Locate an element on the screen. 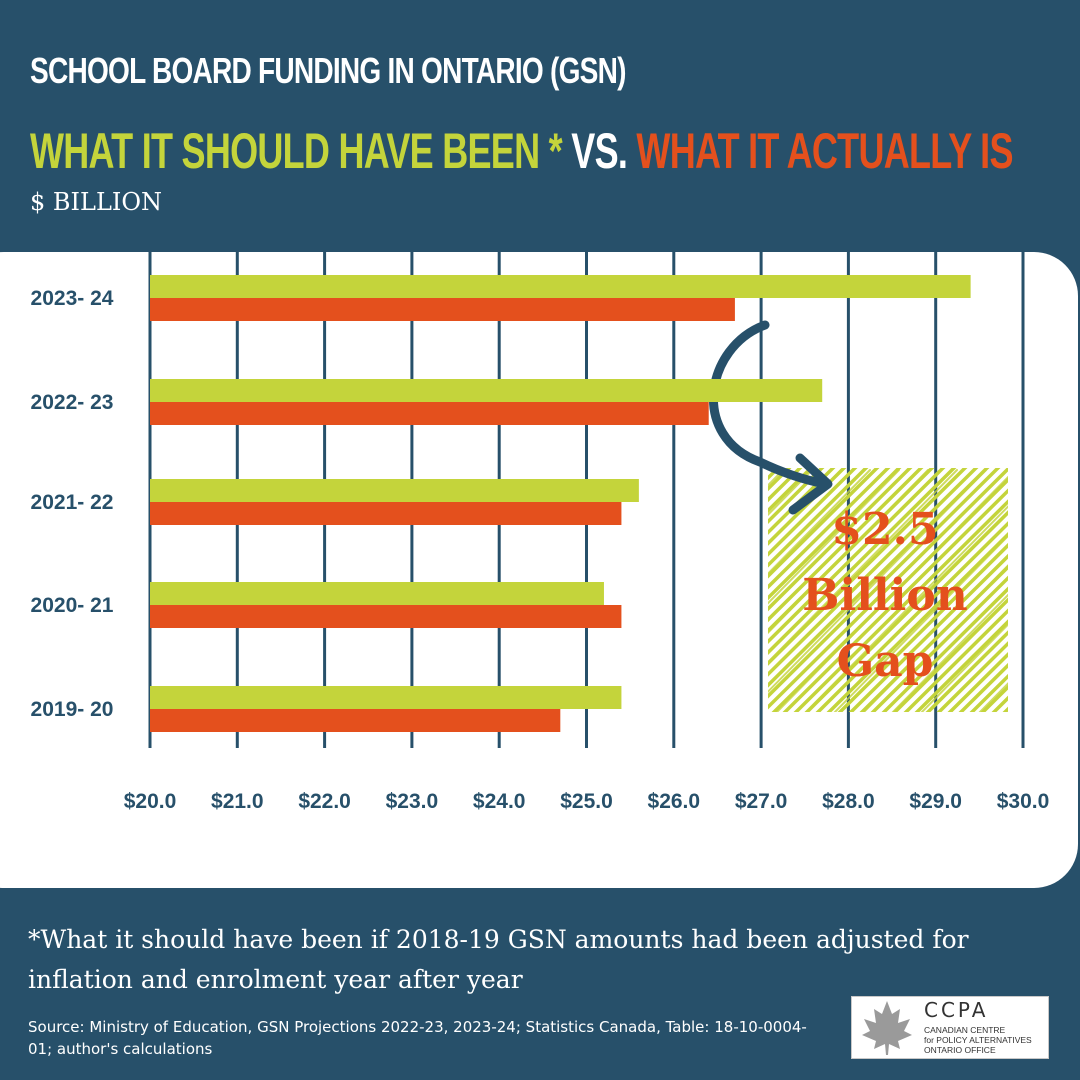  x-tick-label: $28.0 is located at coordinates (848, 801).